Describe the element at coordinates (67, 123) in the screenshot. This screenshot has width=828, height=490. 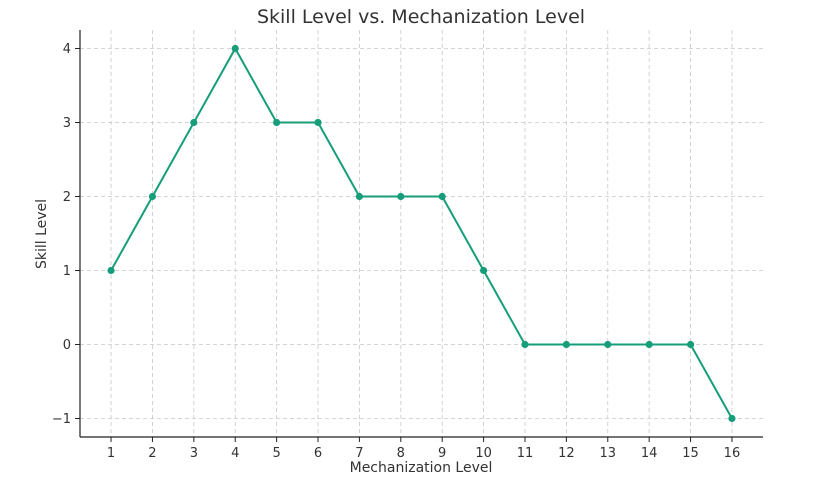
I see `y-tick-label: 3` at that location.